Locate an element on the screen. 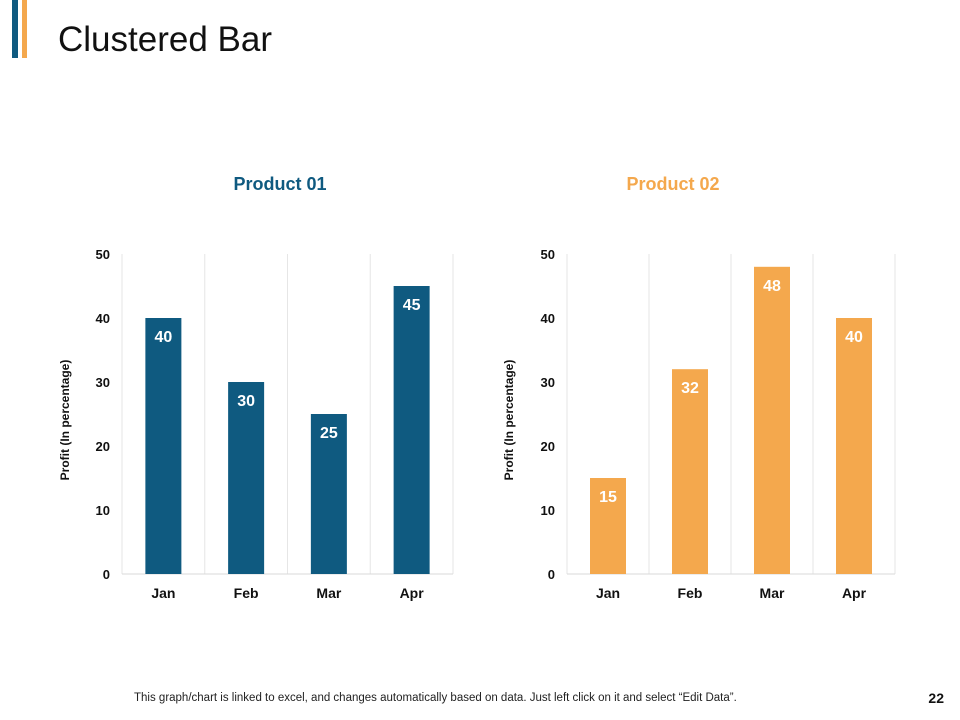 The width and height of the screenshot is (960, 720). accent-bar-light is located at coordinates (24, 29).